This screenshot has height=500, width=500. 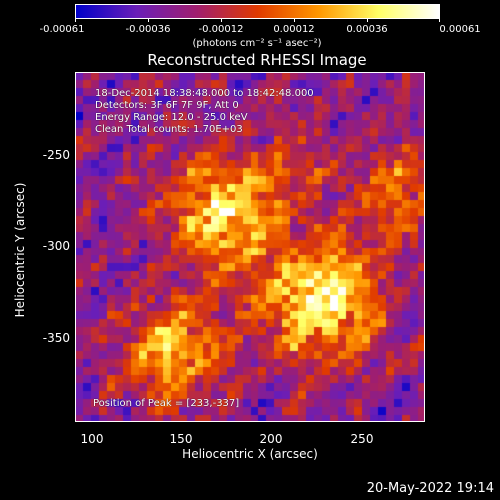 What do you see at coordinates (257, 11) in the screenshot?
I see `colorbar` at bounding box center [257, 11].